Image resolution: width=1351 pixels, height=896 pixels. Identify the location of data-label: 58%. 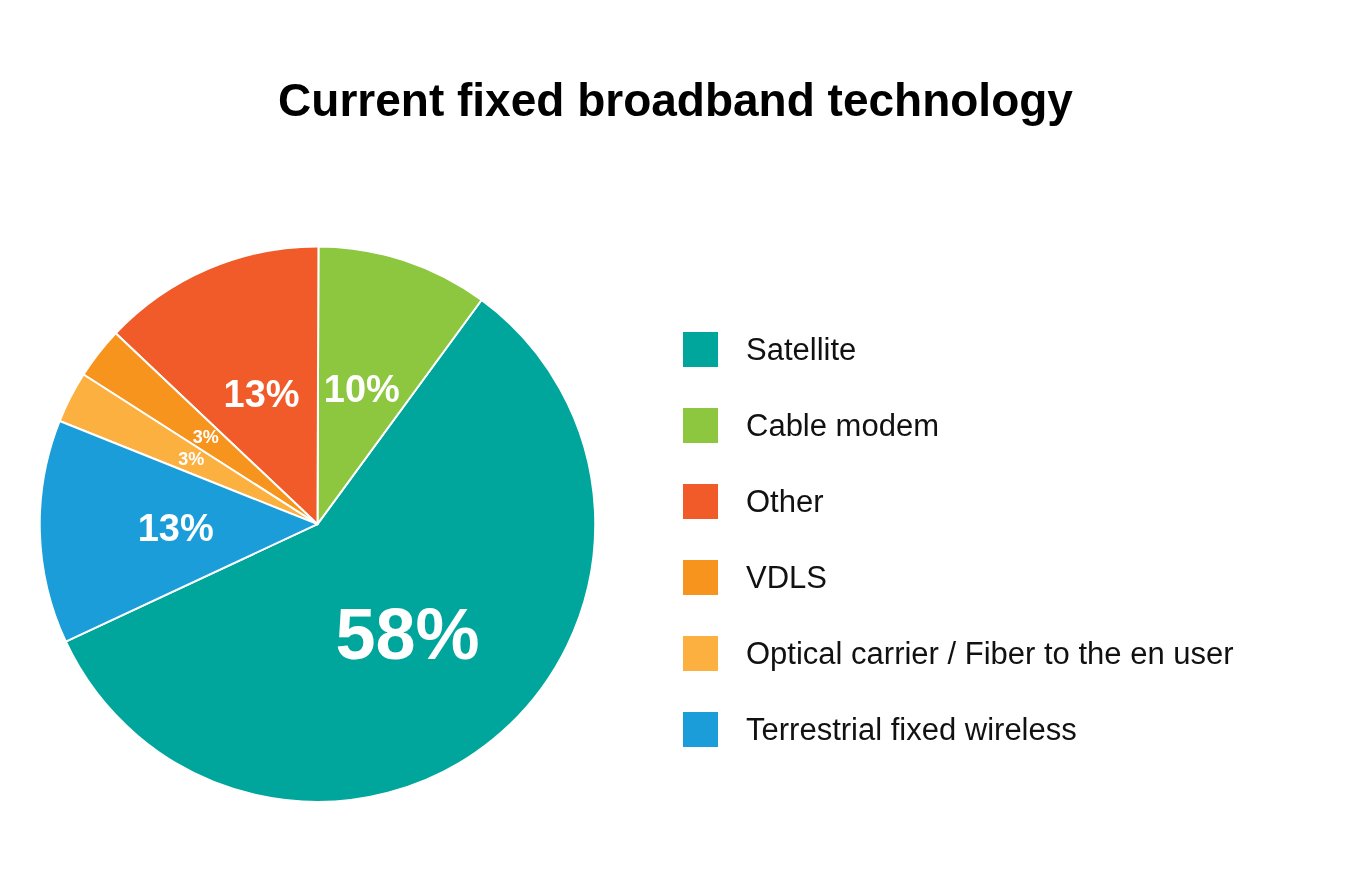
(407, 633).